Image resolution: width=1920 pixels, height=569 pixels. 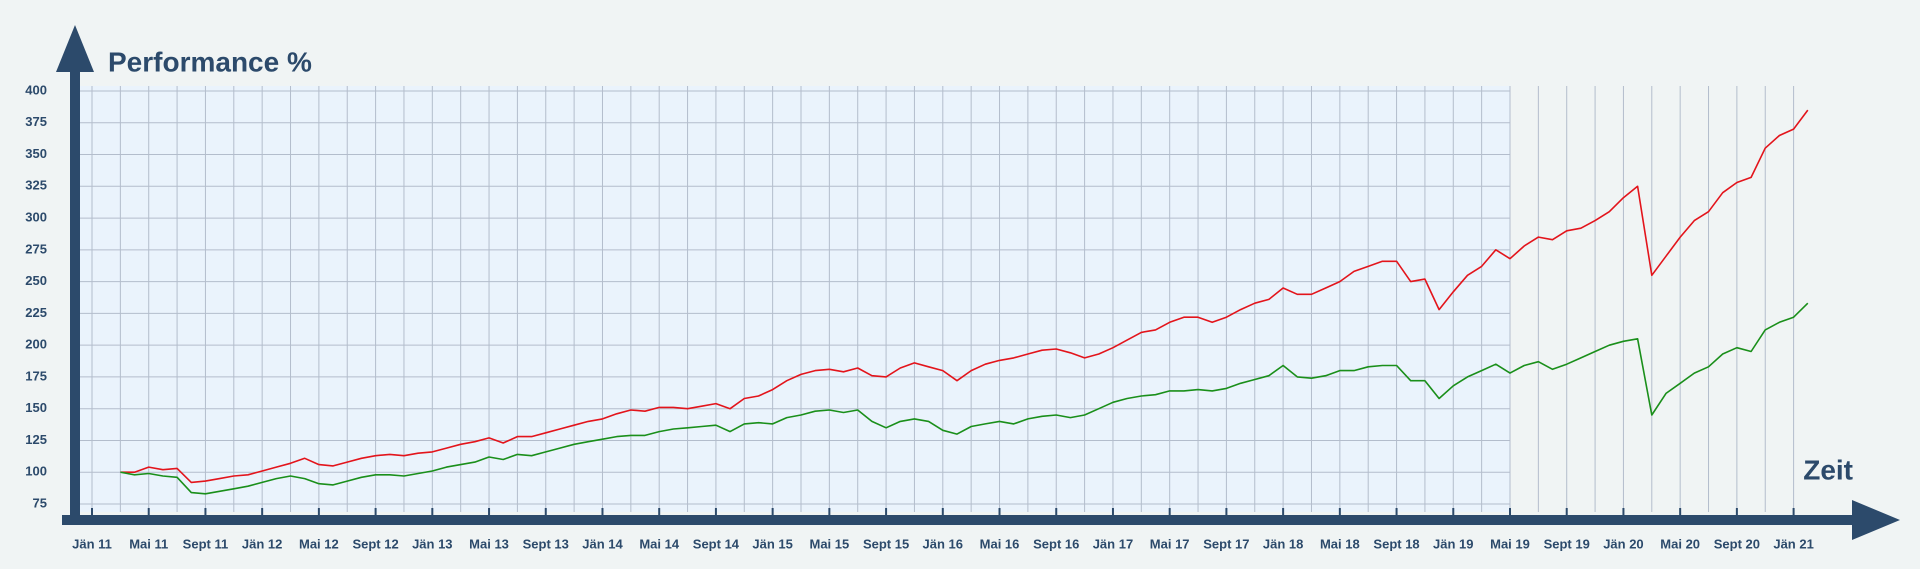 What do you see at coordinates (546, 543) in the screenshot?
I see `x-tick-label: Sept 13` at bounding box center [546, 543].